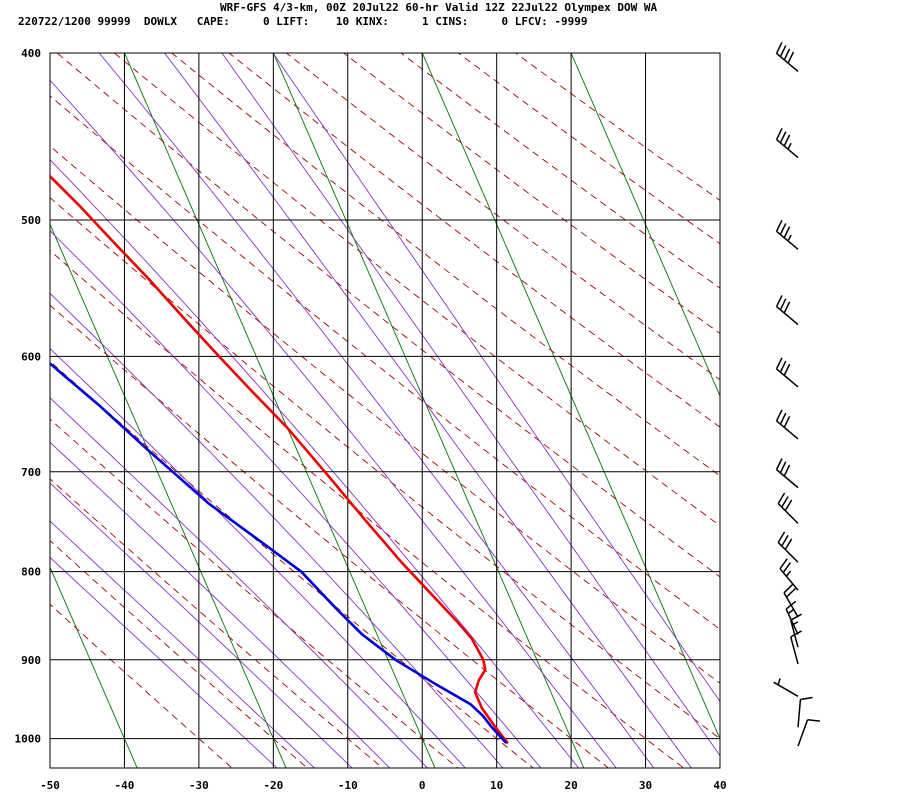 This screenshot has width=900, height=800. I want to click on x-tick-label: 40, so click(719, 785).